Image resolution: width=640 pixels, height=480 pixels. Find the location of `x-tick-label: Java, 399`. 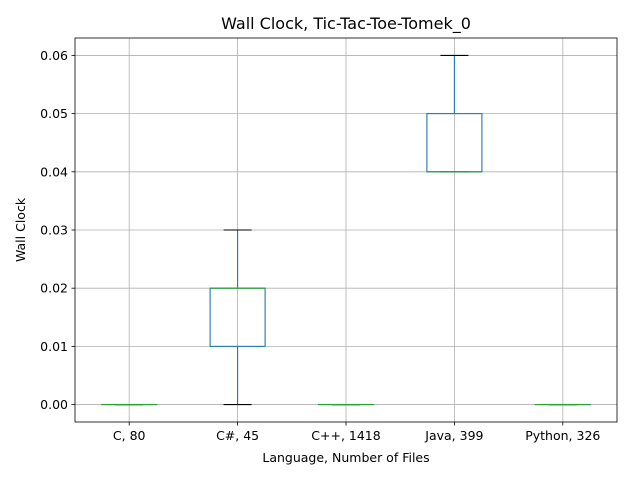

x-tick-label: Java, 399 is located at coordinates (453, 435).